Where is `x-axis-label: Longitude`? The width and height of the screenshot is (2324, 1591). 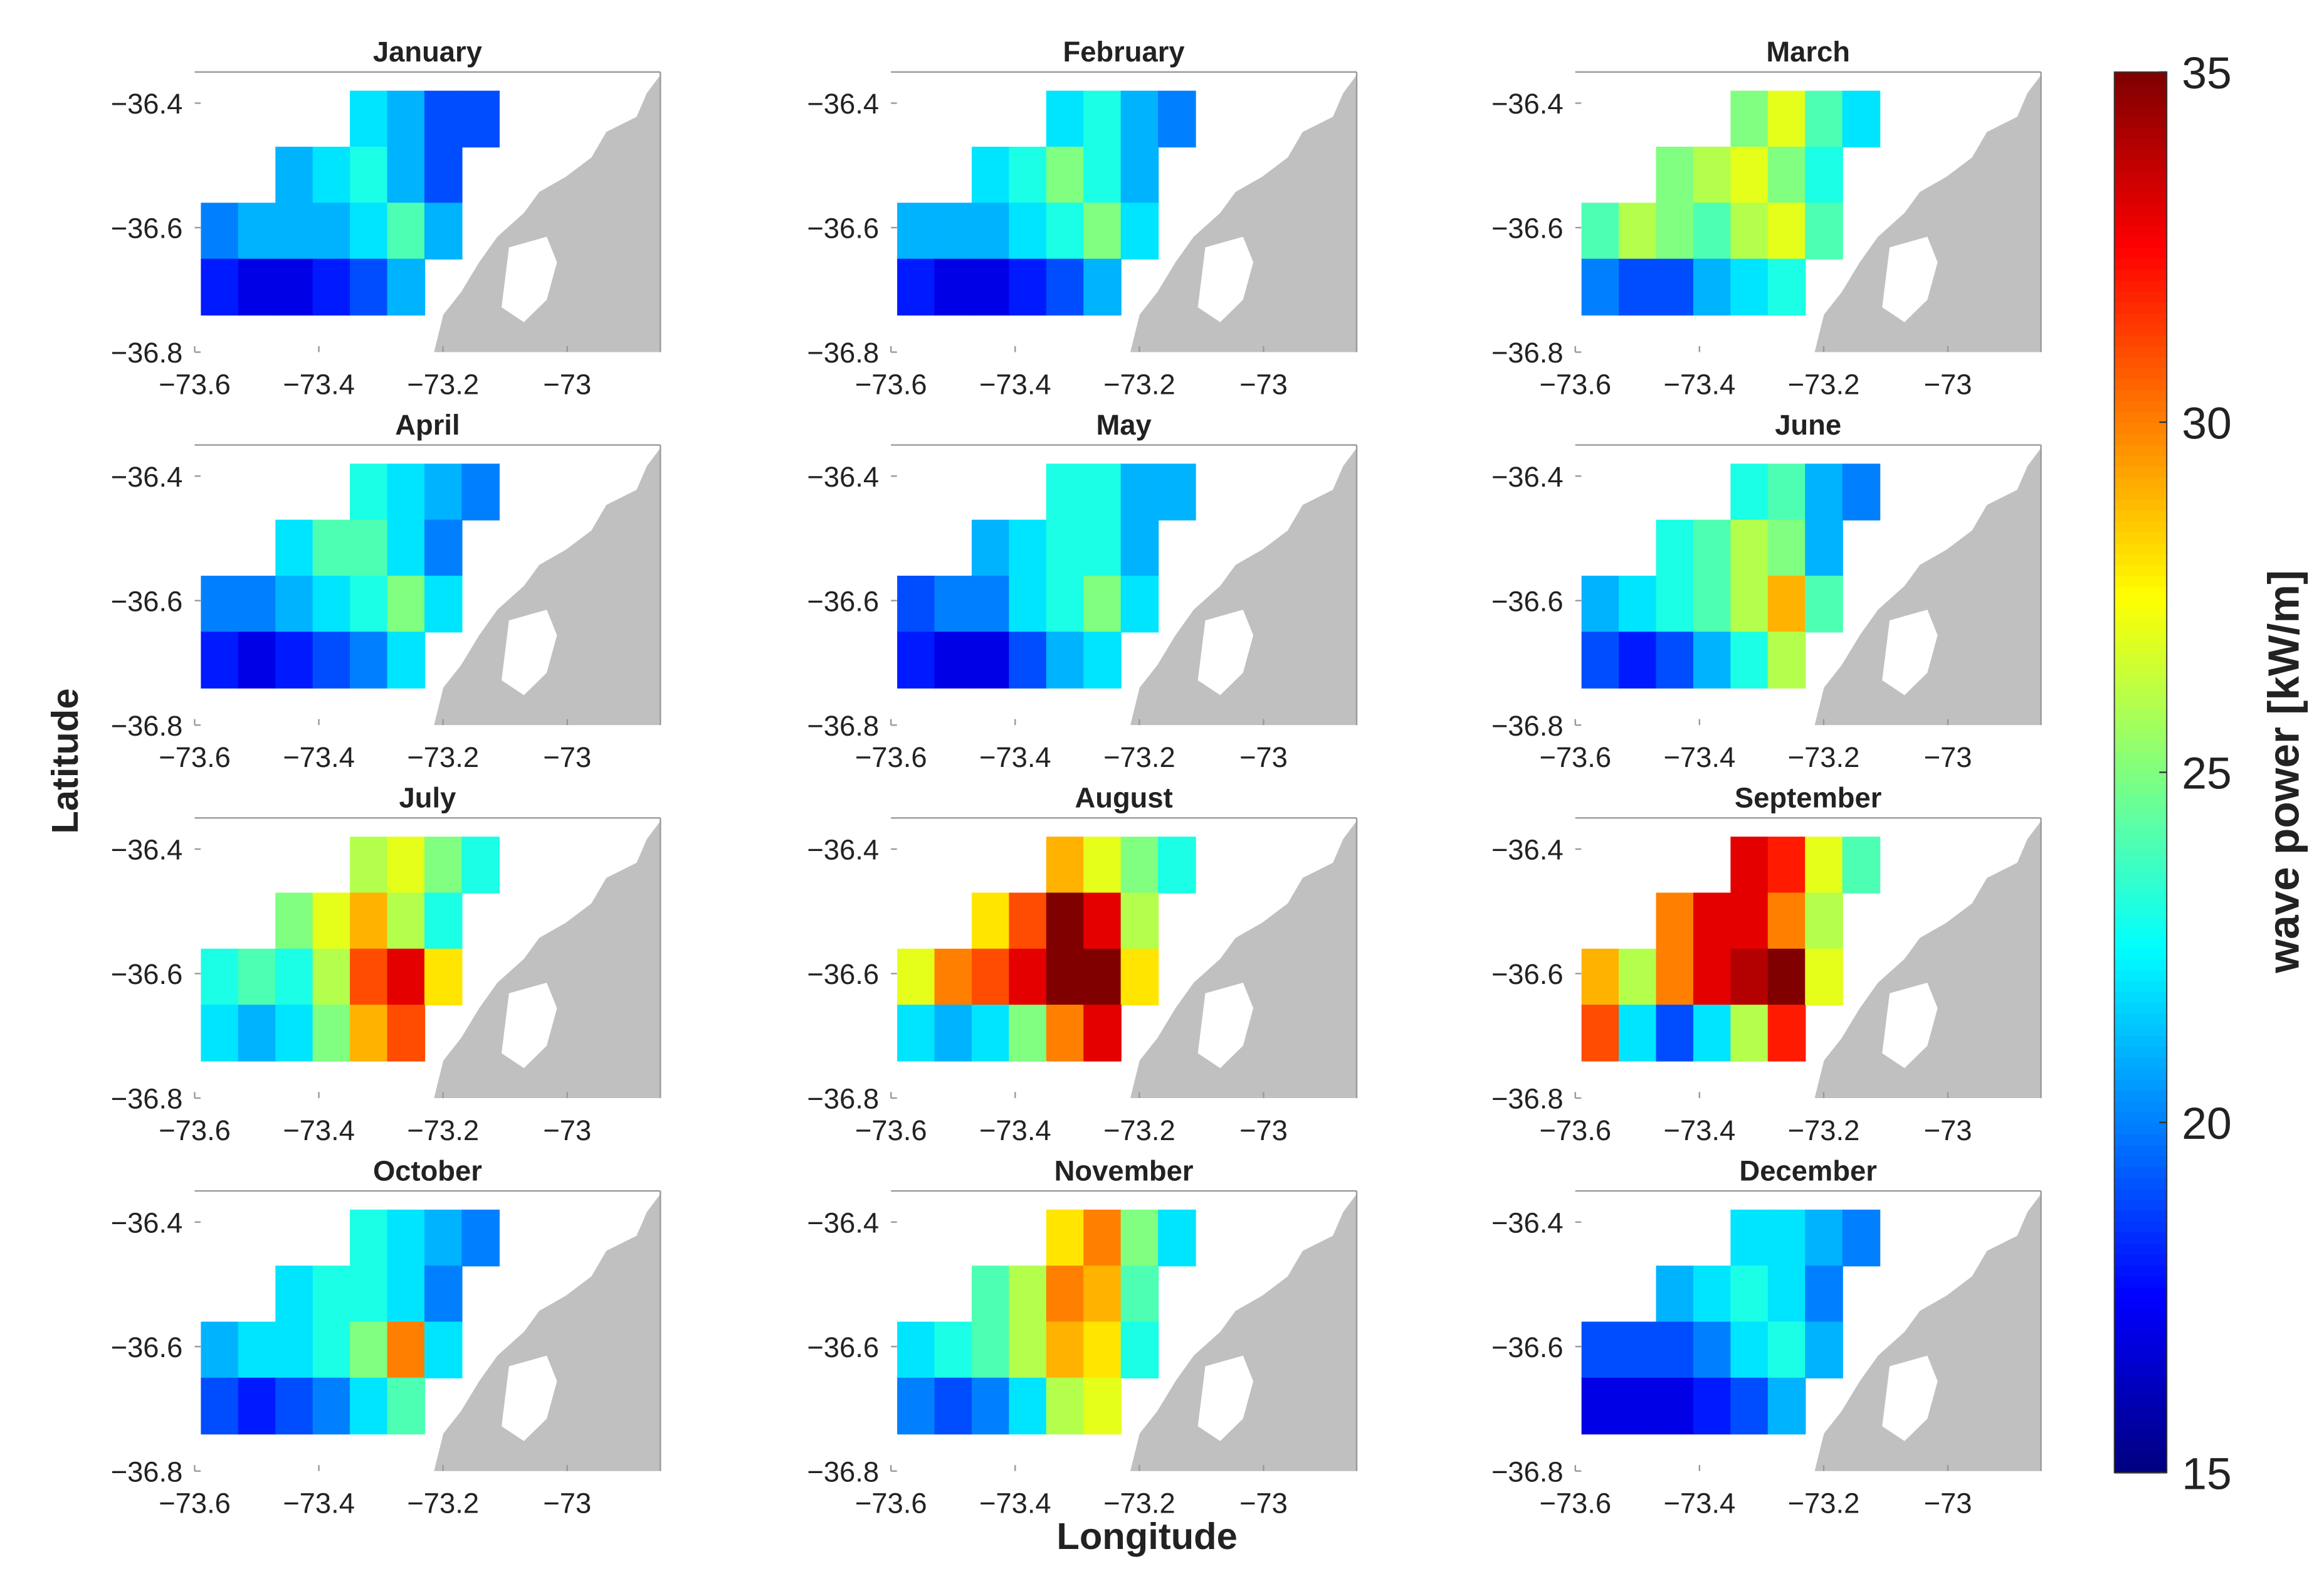
x-axis-label: Longitude is located at coordinates (1146, 1536).